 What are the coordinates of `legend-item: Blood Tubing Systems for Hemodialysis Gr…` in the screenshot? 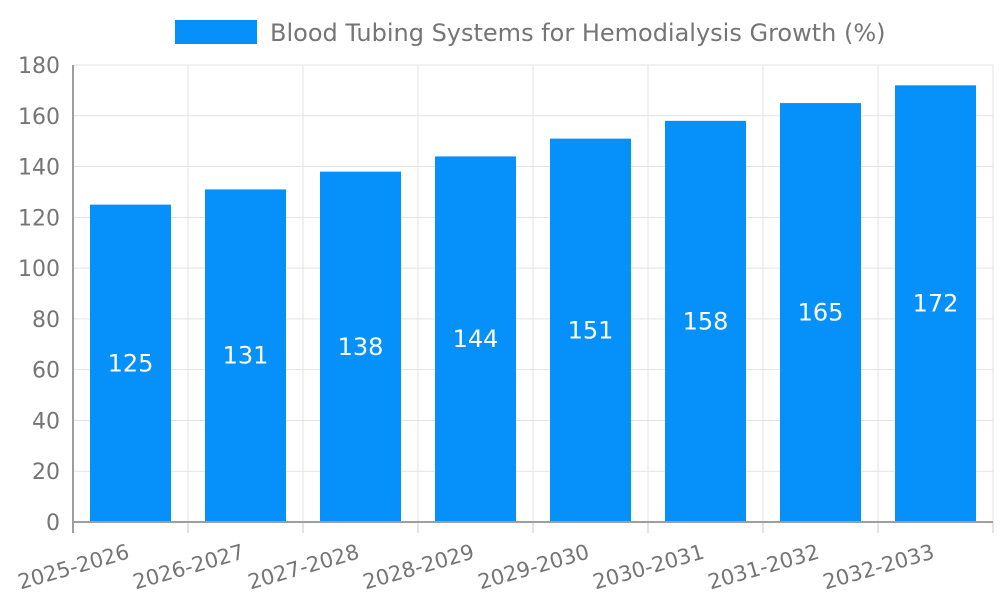 It's located at (530, 33).